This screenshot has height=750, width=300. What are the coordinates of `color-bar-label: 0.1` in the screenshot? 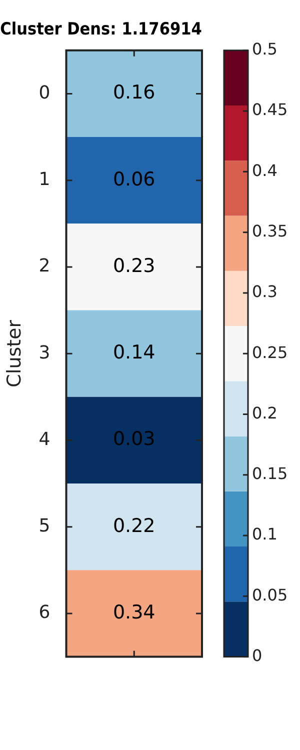 It's located at (265, 534).